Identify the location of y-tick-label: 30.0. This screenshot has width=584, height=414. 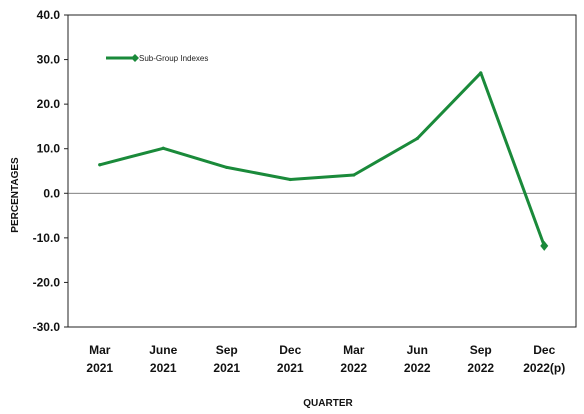
(49, 60).